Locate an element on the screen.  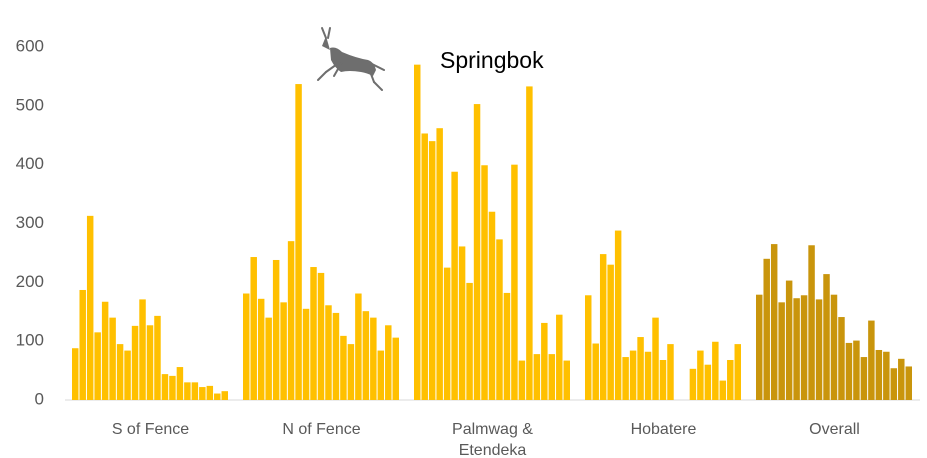
x-category-label: N of Fence is located at coordinates (321, 429).